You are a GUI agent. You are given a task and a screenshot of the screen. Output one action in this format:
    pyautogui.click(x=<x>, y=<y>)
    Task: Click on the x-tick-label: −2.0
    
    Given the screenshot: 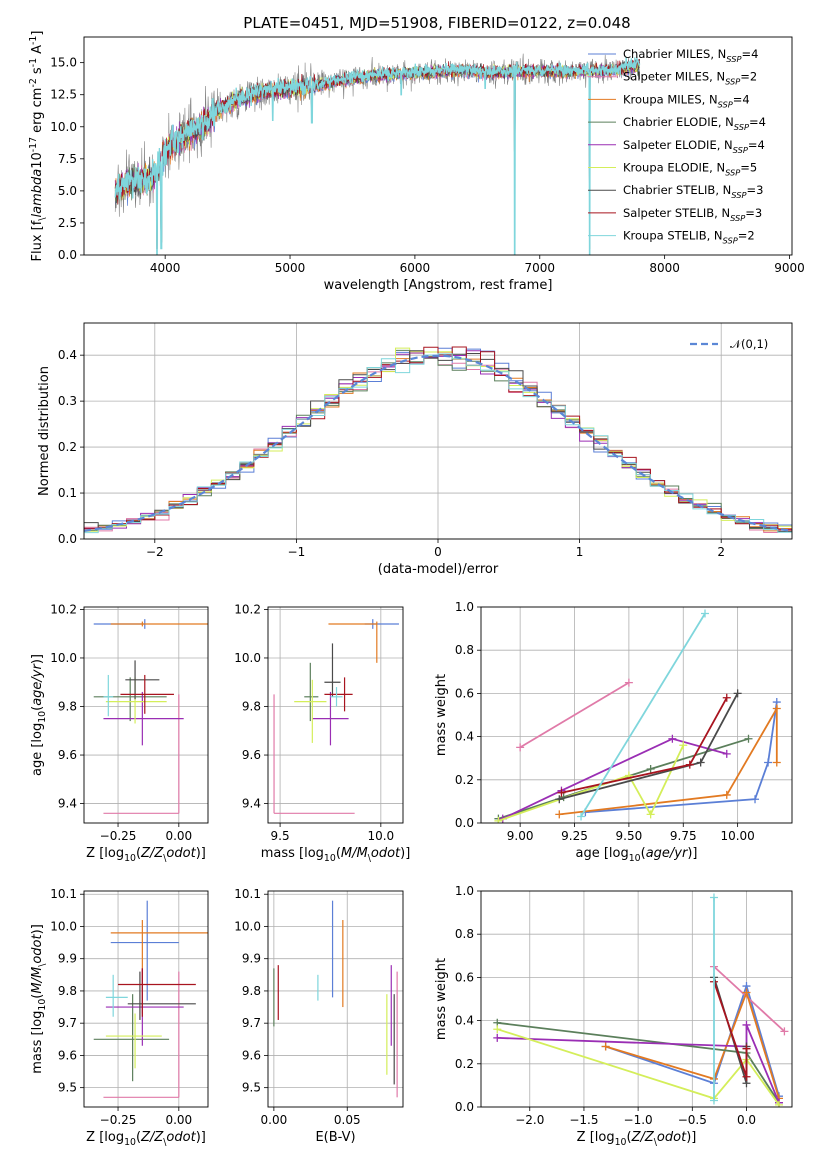 What is the action you would take?
    pyautogui.click(x=529, y=1120)
    